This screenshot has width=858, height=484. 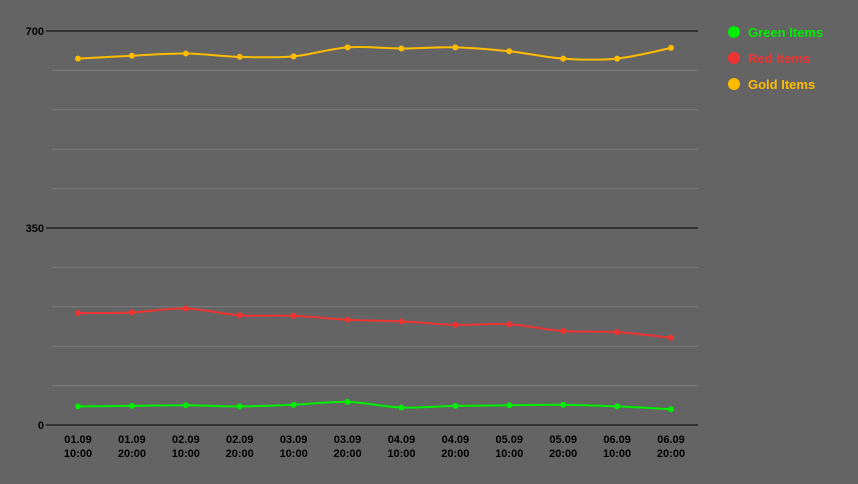 I want to click on y-tick-label: 350, so click(x=35, y=229).